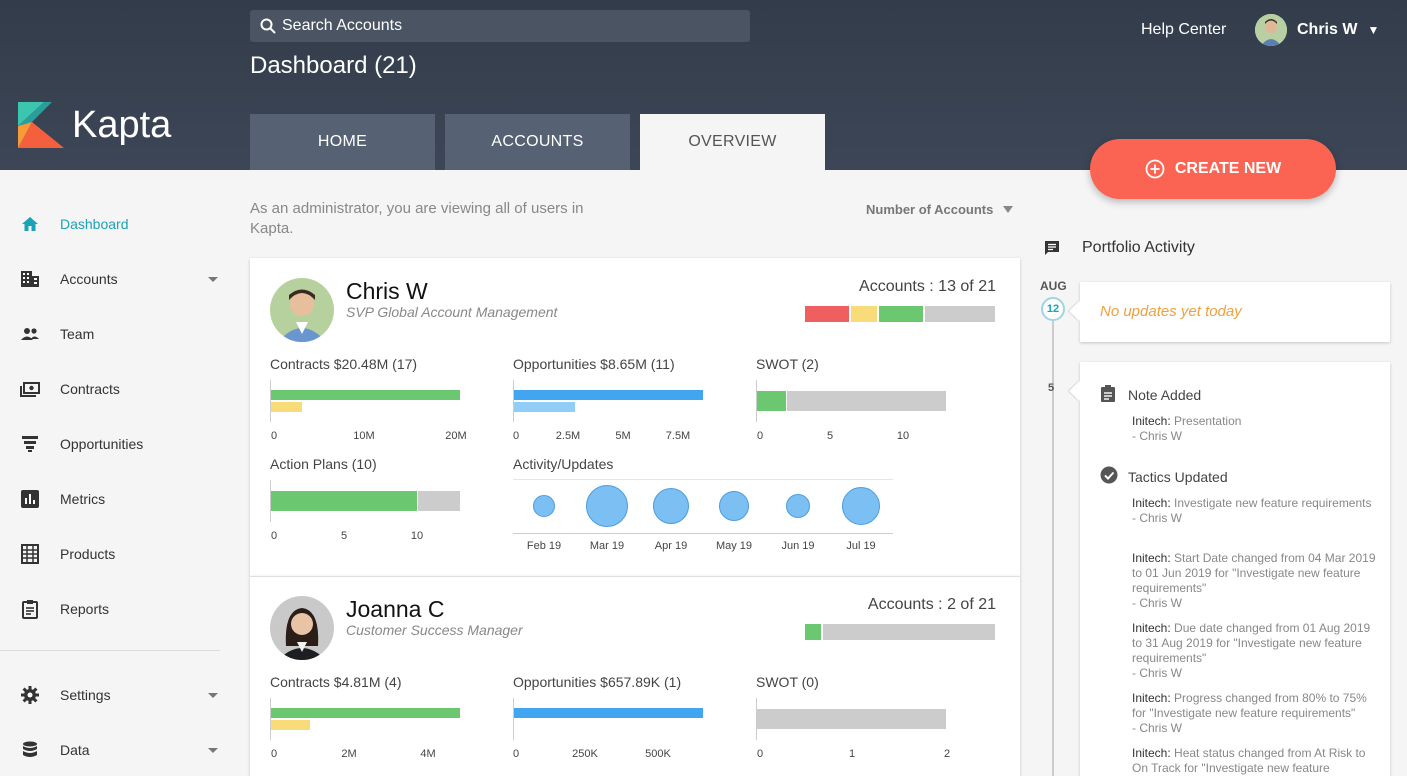 The height and width of the screenshot is (776, 1407). What do you see at coordinates (771, 401) in the screenshot?
I see `swot-bar` at bounding box center [771, 401].